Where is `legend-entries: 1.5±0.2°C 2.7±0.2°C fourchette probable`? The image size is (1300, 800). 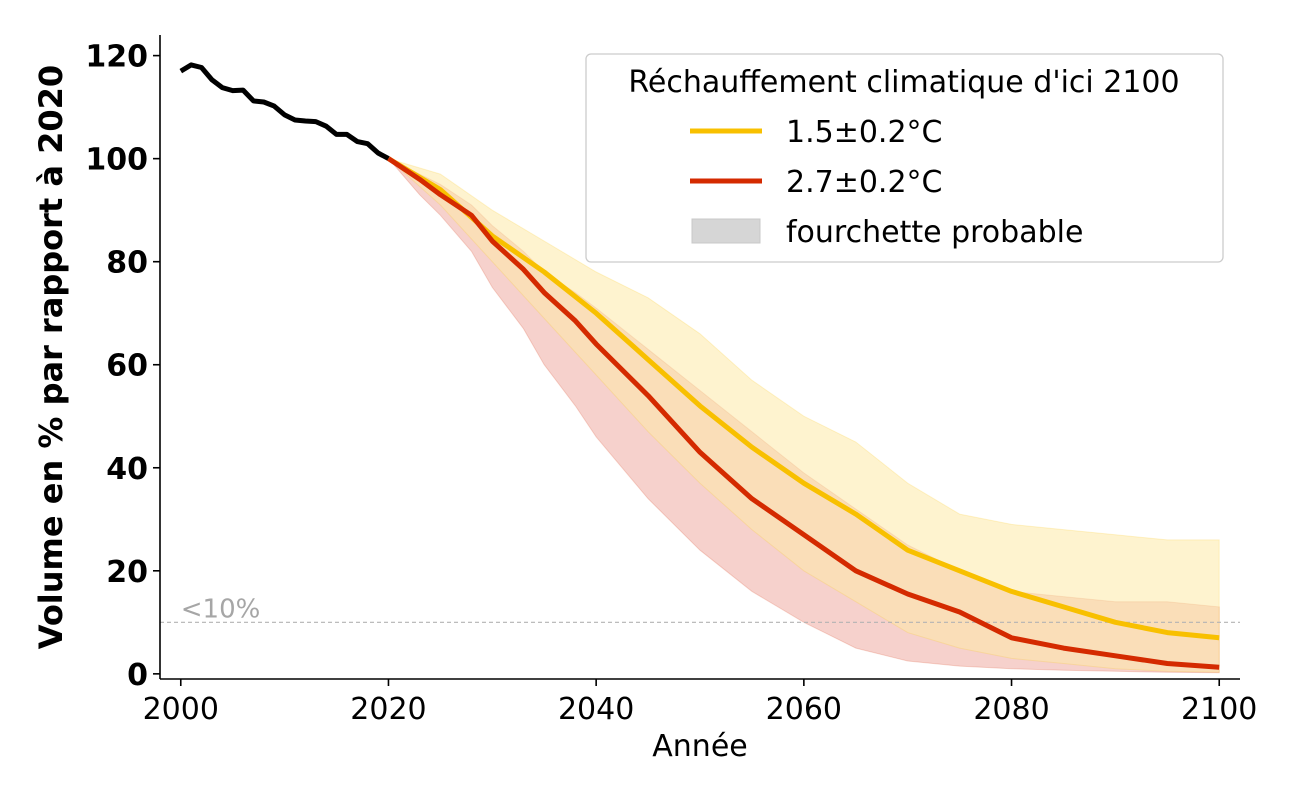
legend-entries: 1.5±0.2°C 2.7±0.2°C fourchette probable is located at coordinates (886, 182).